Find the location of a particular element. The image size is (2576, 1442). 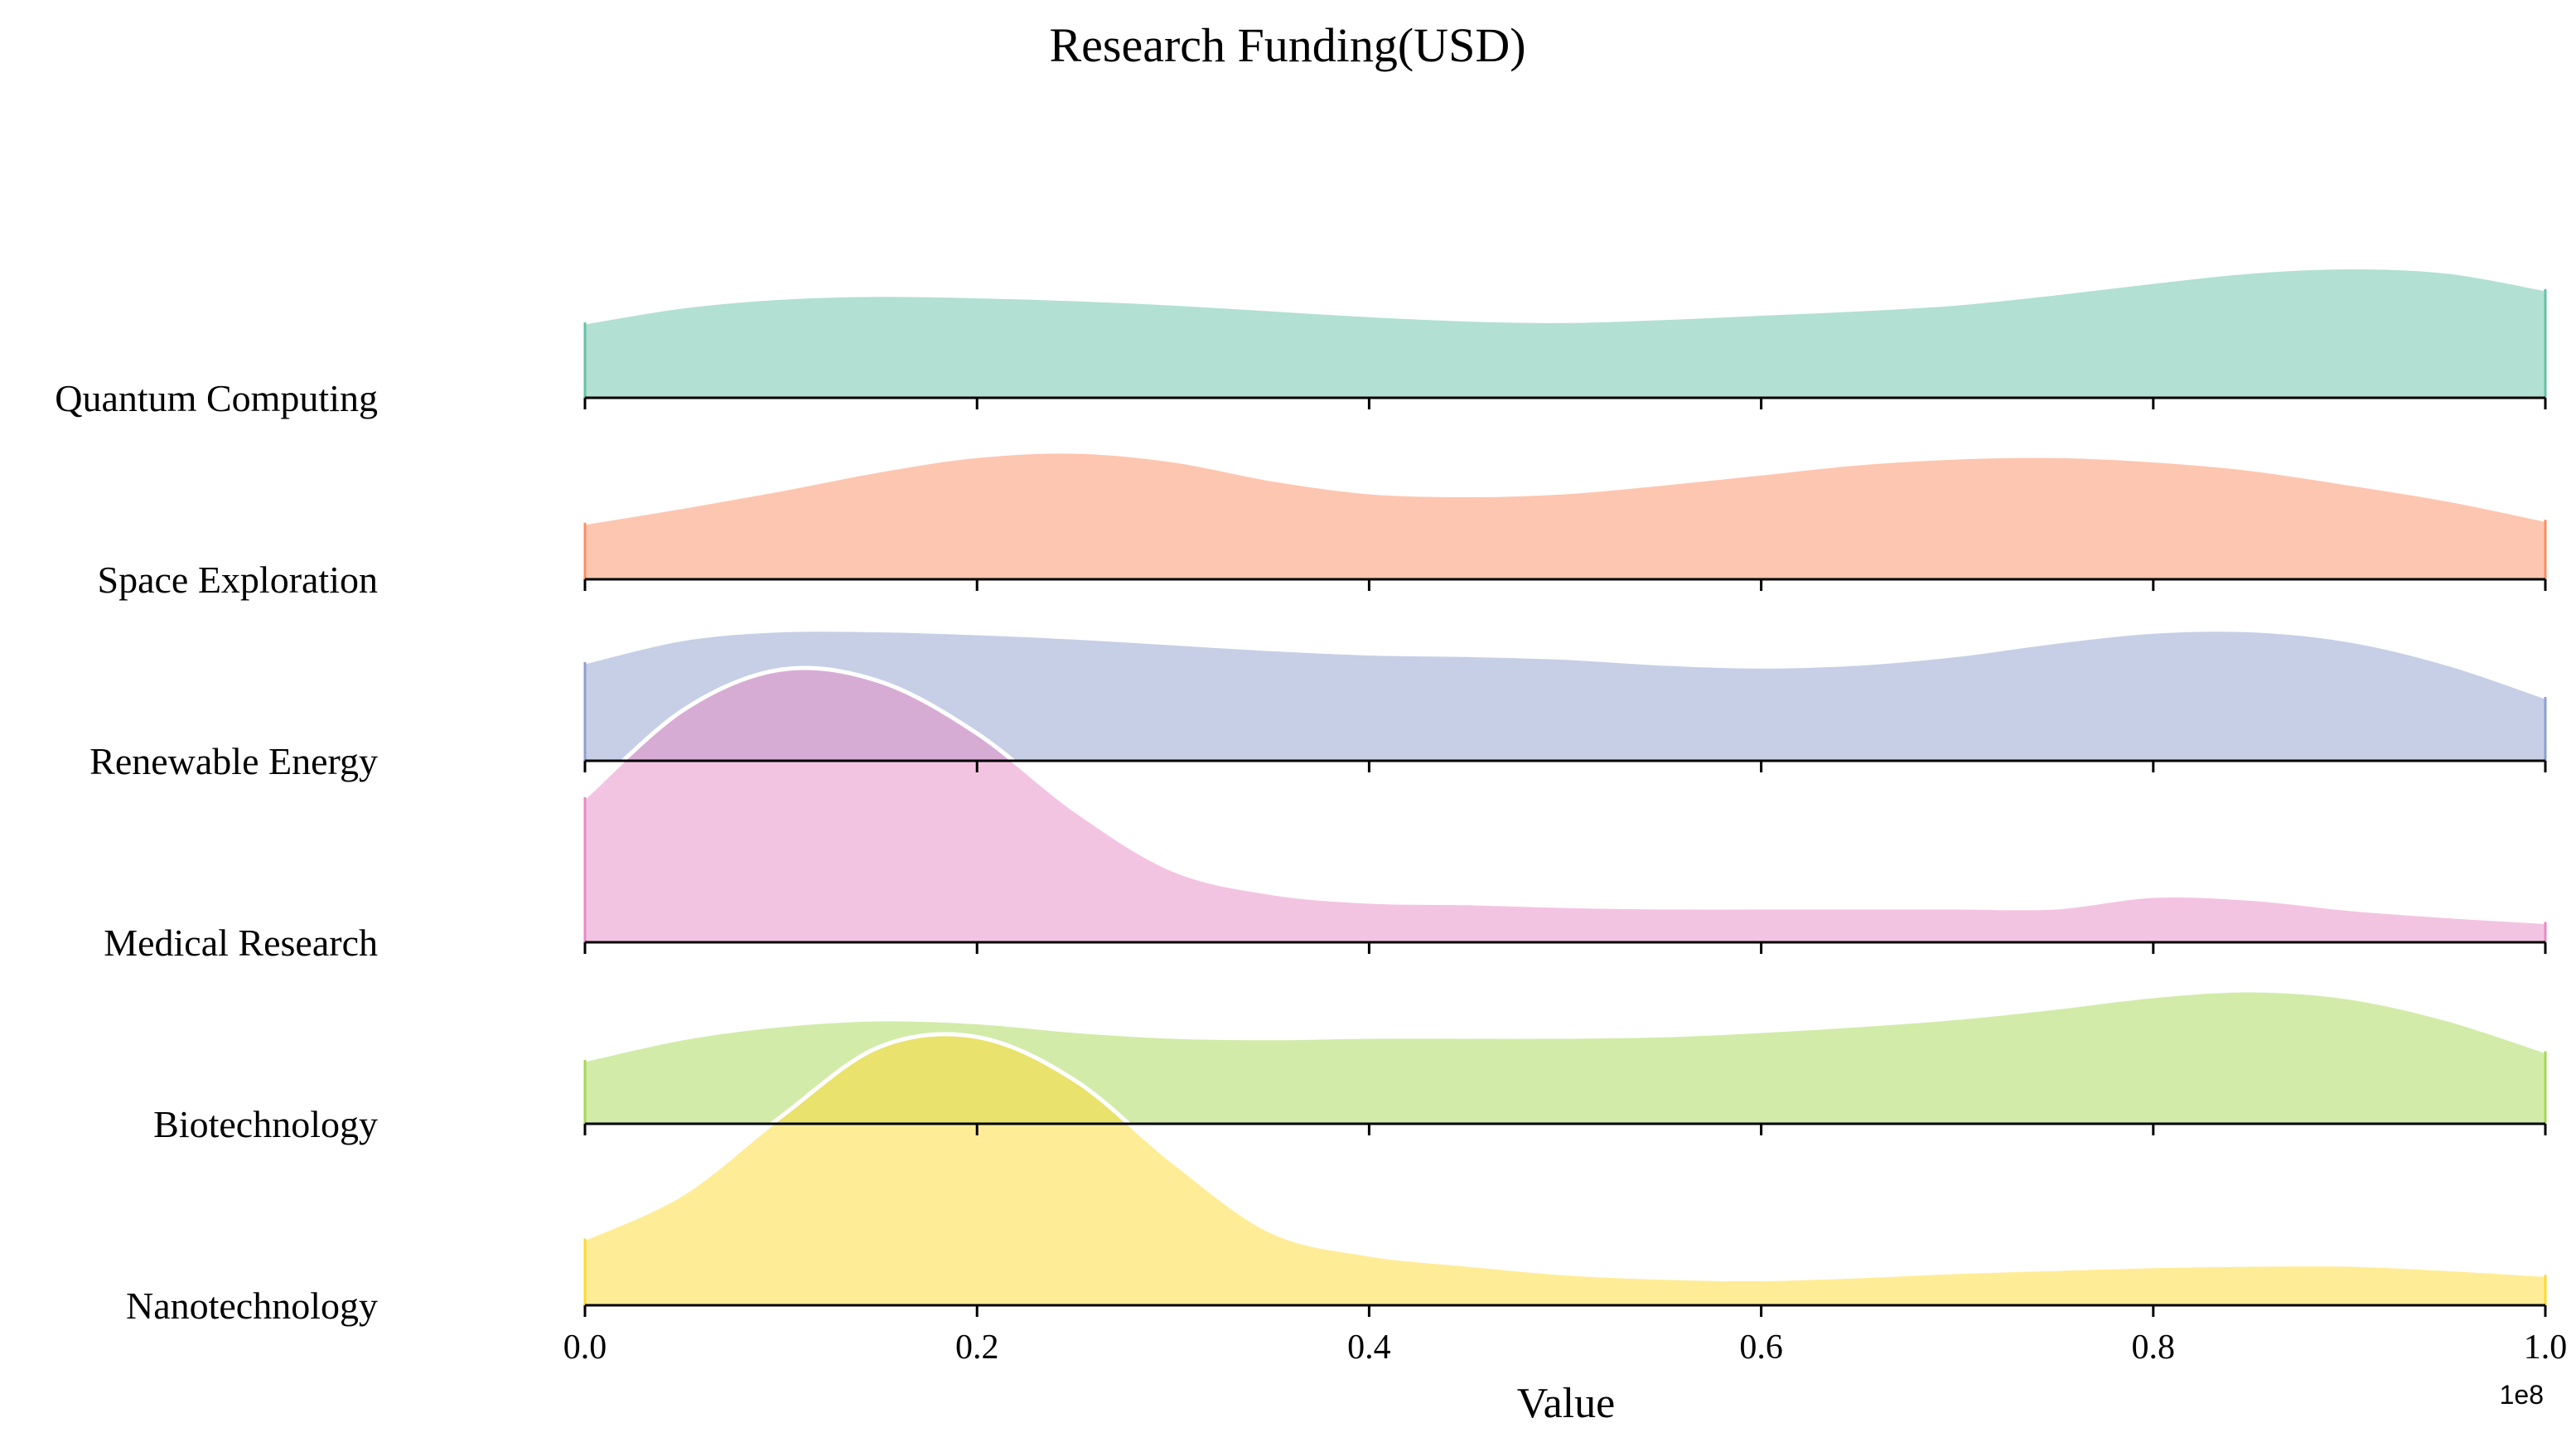

x-tick-label: 0.6 is located at coordinates (1761, 1347).